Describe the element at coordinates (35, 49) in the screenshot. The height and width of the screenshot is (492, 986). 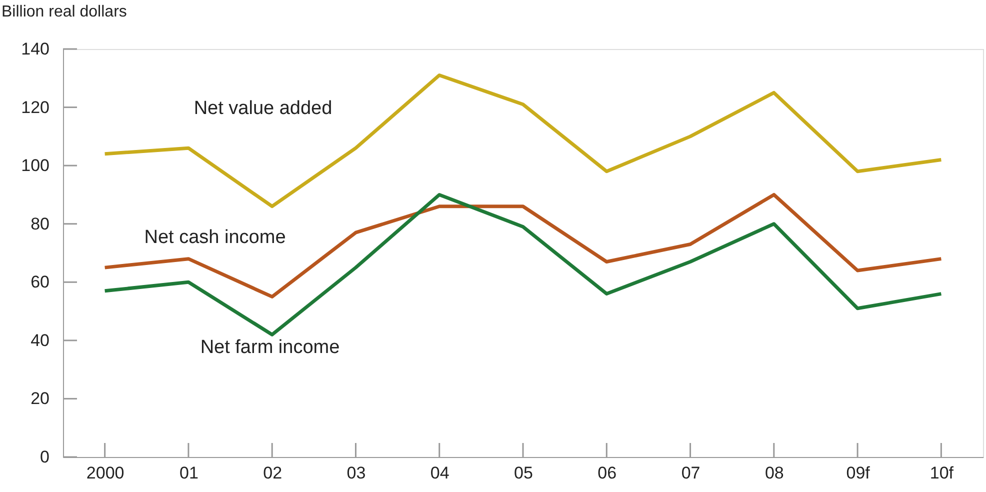
I see `y-tick-label: 140` at that location.